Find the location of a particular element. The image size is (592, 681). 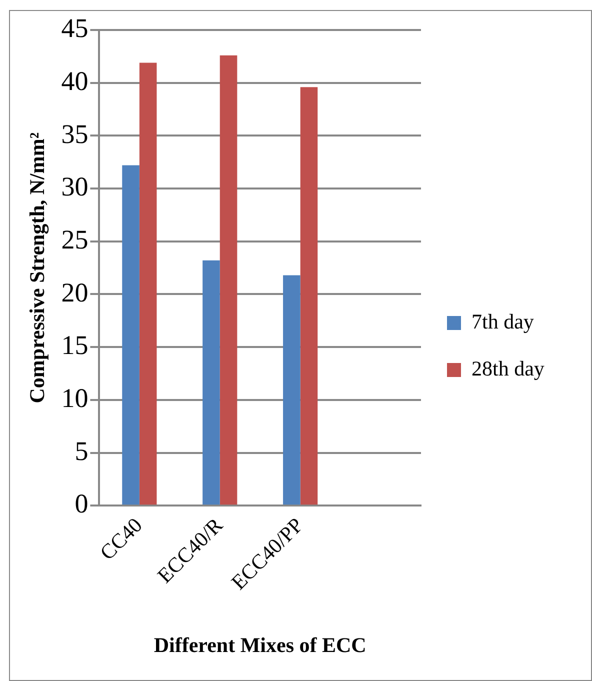

y-tick-label: 20 is located at coordinates (74, 292).